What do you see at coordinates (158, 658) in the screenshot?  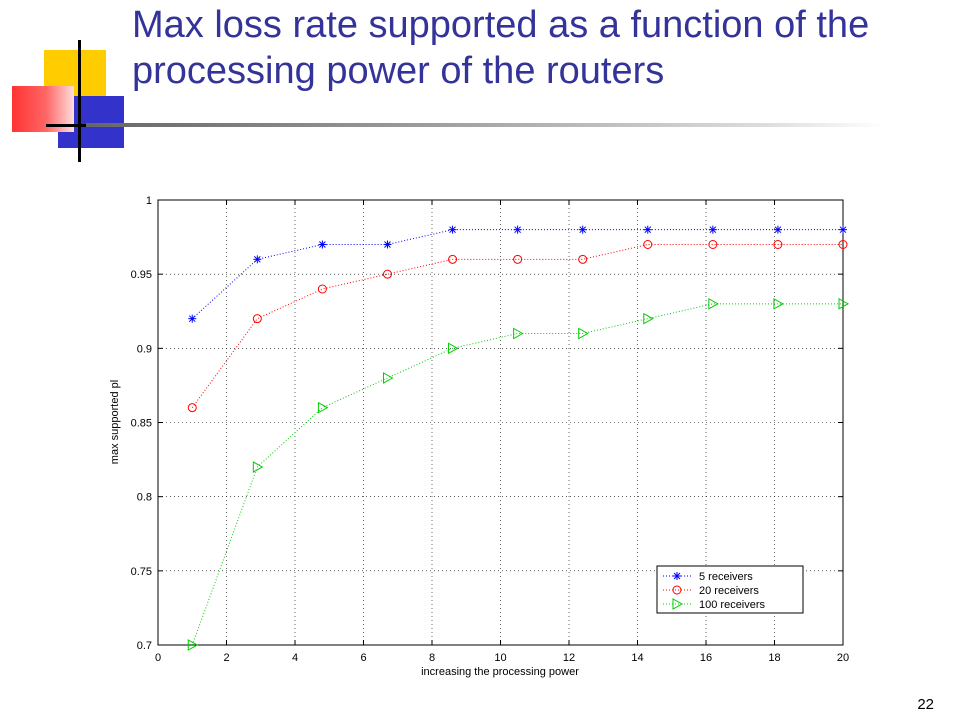 I see `x-tick-label: 0` at bounding box center [158, 658].